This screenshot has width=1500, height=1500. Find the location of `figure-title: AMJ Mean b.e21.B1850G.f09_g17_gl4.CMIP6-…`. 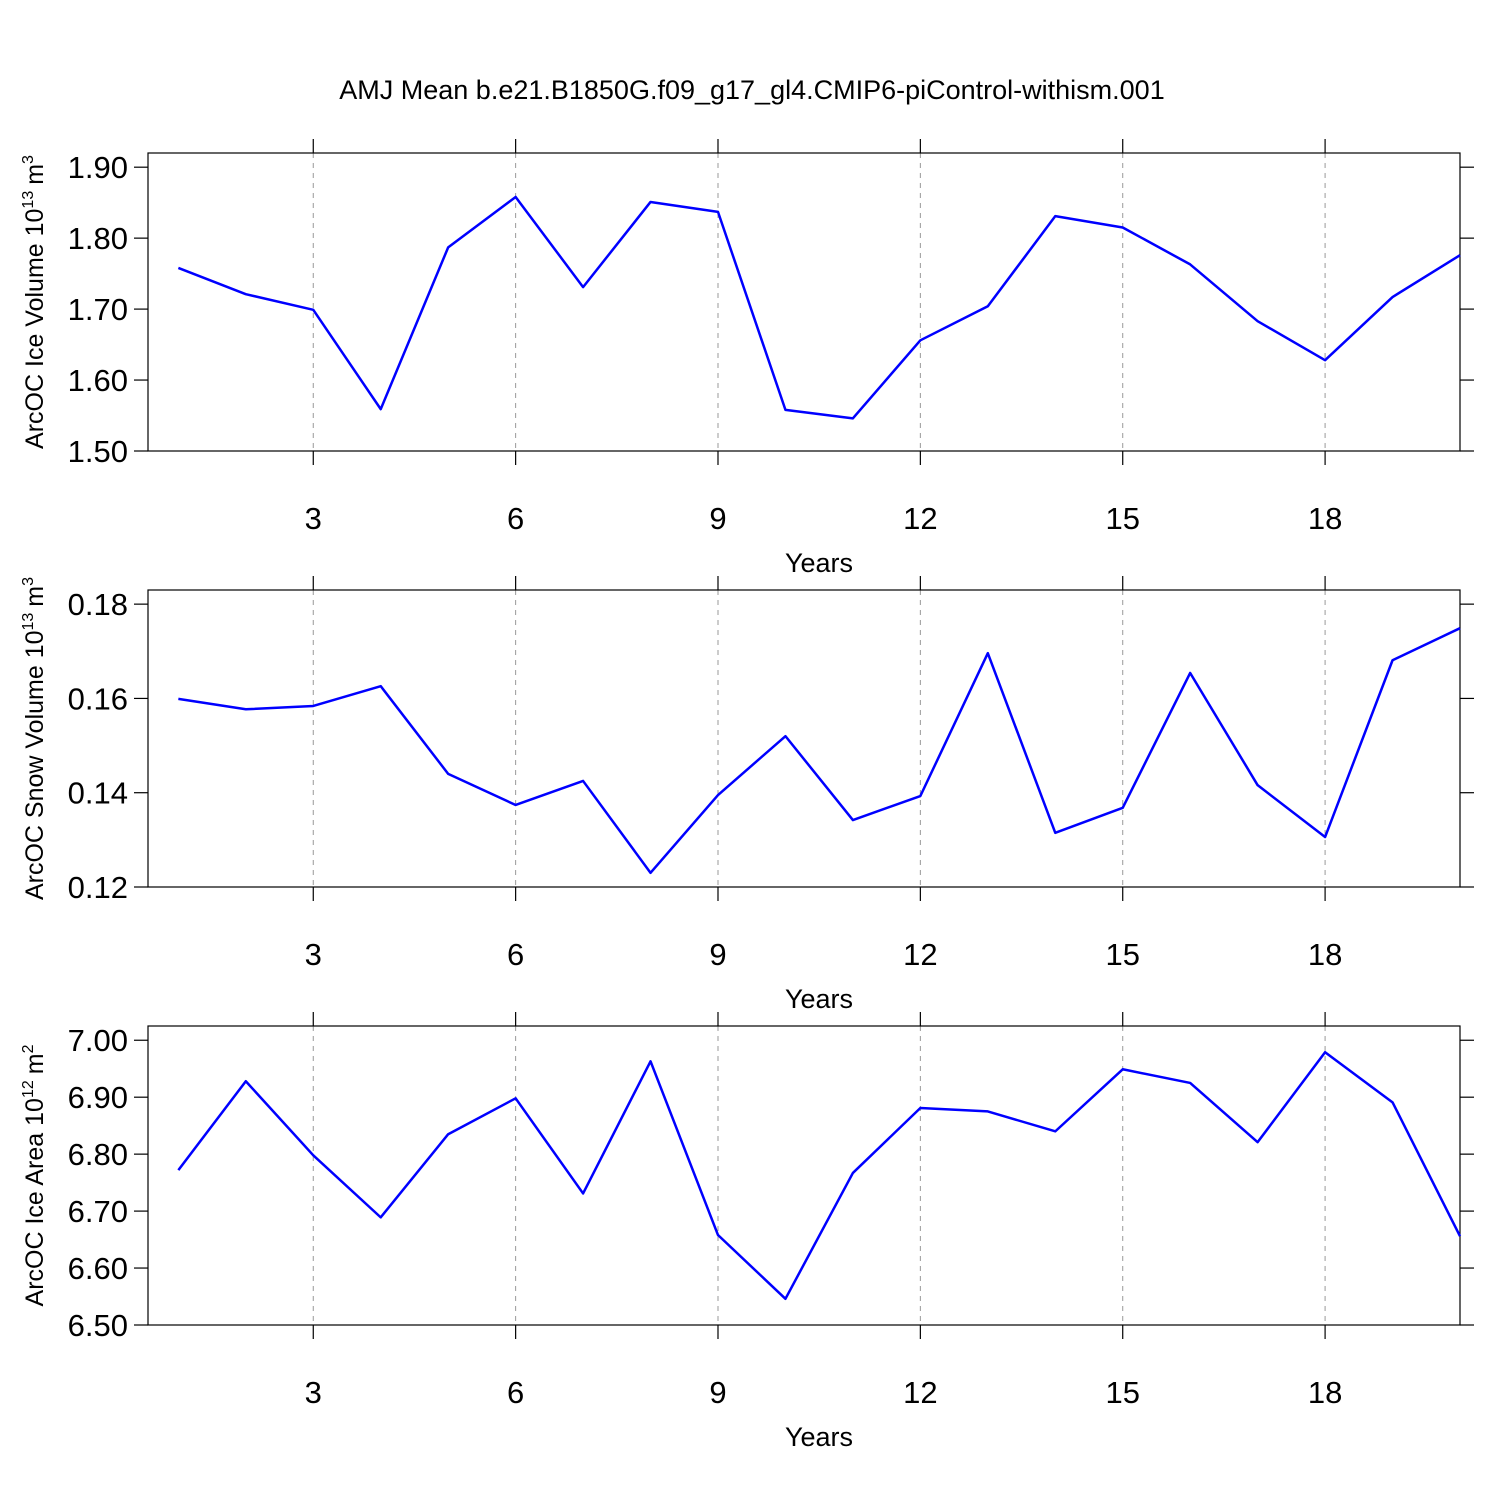

figure-title: AMJ Mean b.e21.B1850G.f09_g17_gl4.CMIP6-… is located at coordinates (751, 90).